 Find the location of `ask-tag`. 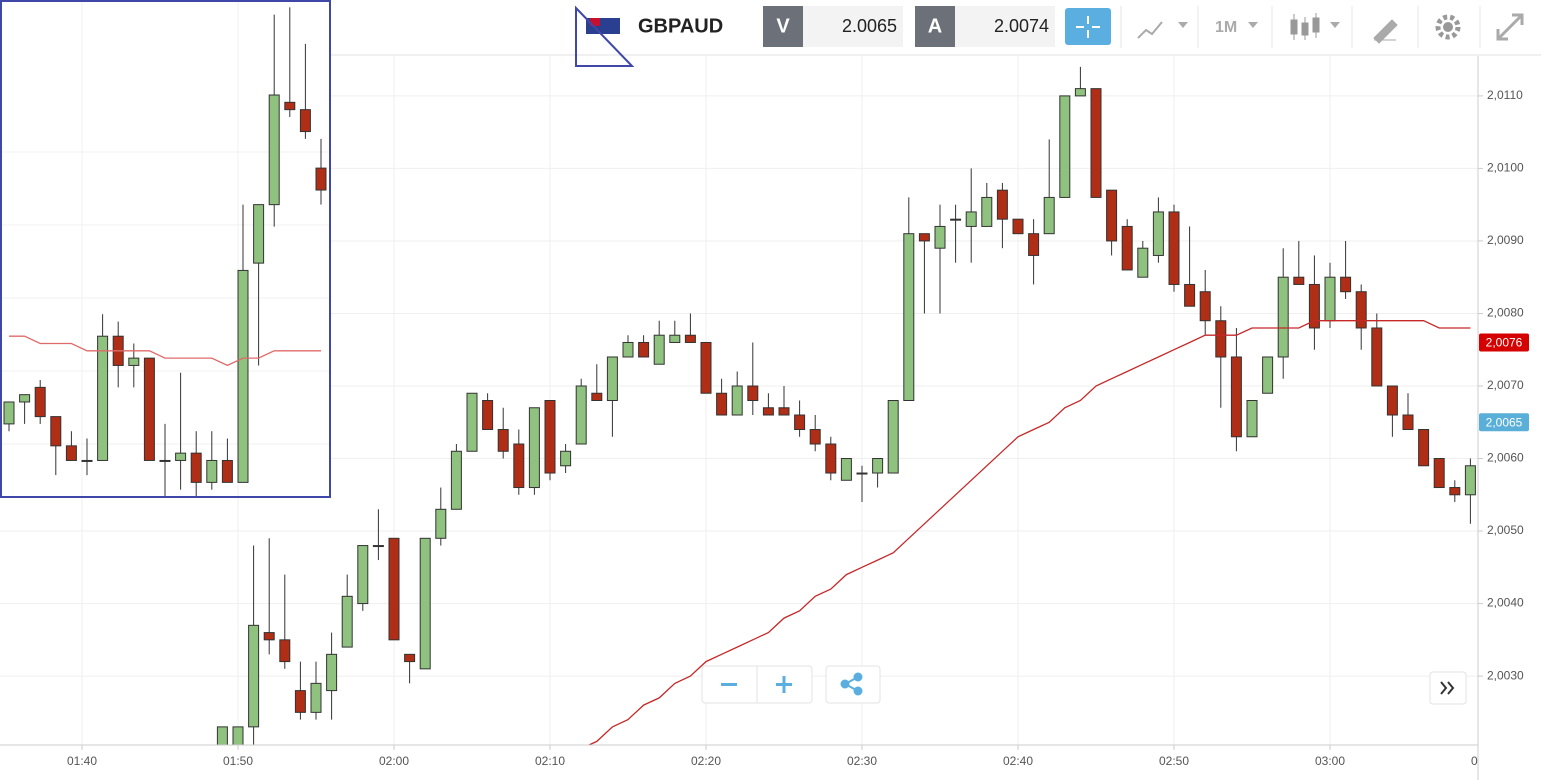

ask-tag is located at coordinates (935, 26).